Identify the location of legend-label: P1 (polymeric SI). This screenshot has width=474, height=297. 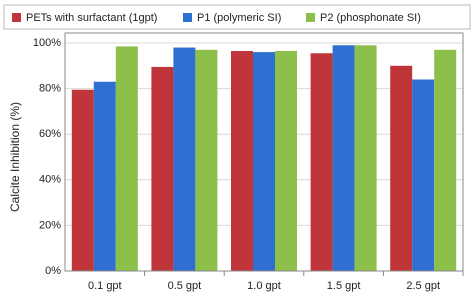
(239, 18).